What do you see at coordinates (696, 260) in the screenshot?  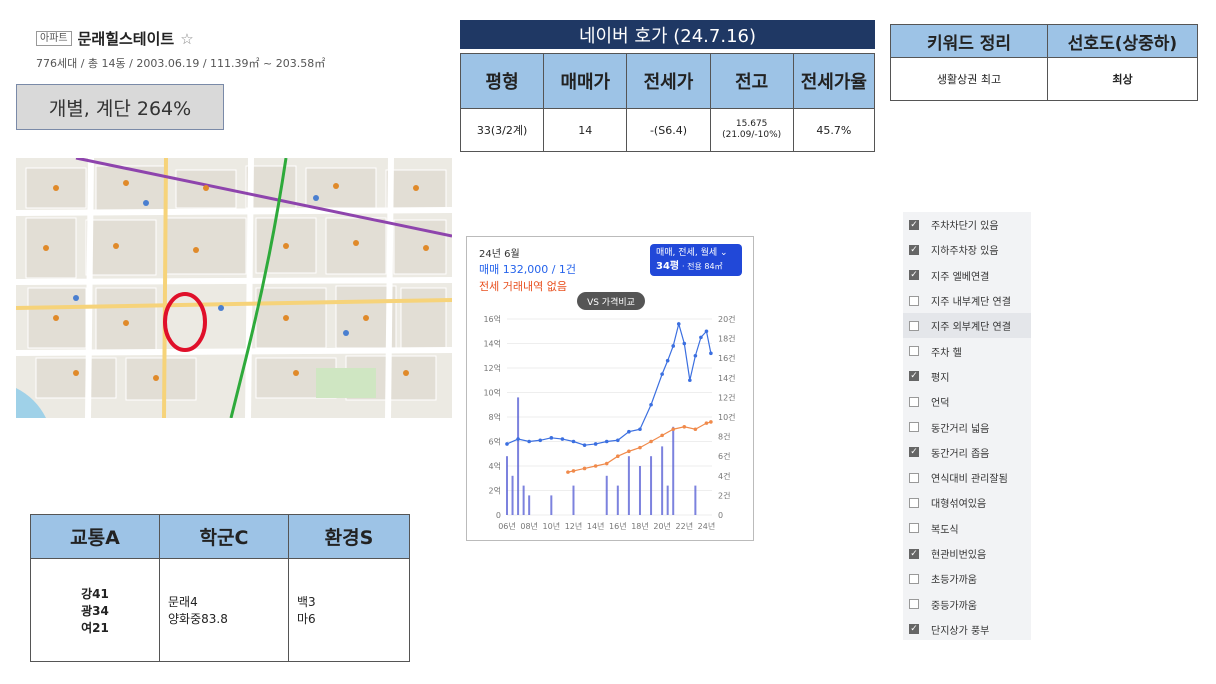 I see `deal-type-filter-button: 매매, 전세, 월세 ⌄ 34평 · 전용 84㎡` at bounding box center [696, 260].